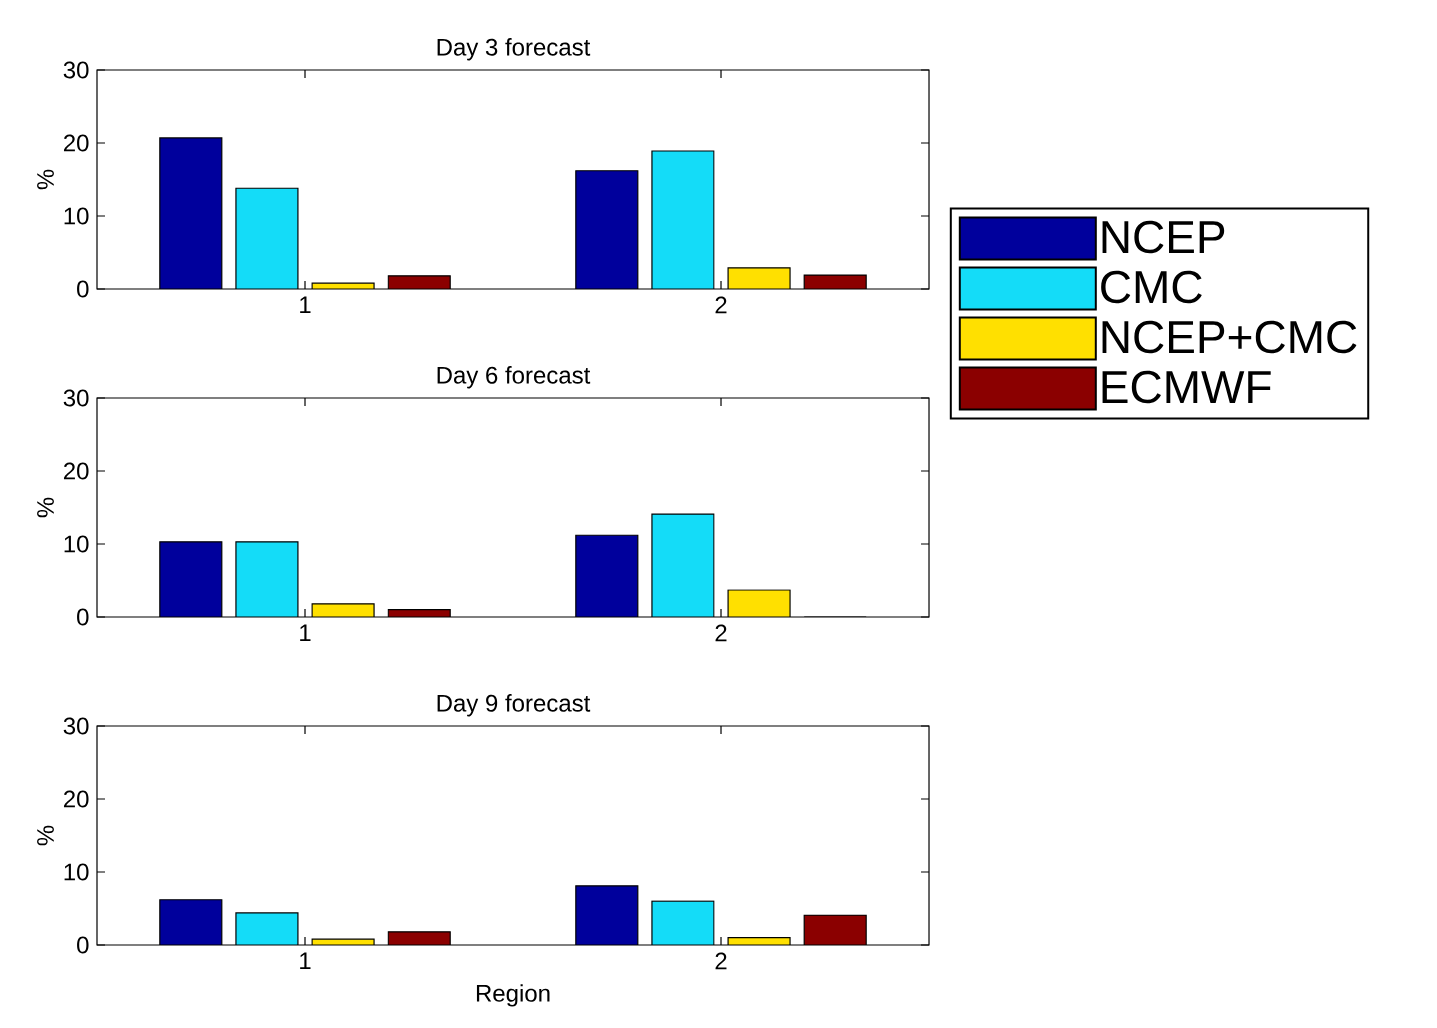 This screenshot has width=1437, height=1028. Describe the element at coordinates (1229, 337) in the screenshot. I see `legend-label: NCEP+CMC` at that location.